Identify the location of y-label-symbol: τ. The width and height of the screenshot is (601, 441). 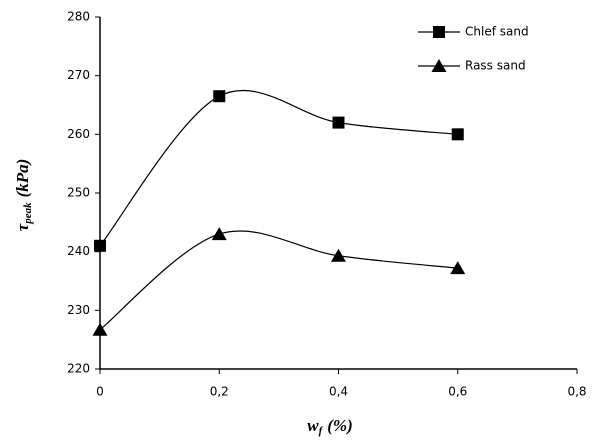
(22, 227).